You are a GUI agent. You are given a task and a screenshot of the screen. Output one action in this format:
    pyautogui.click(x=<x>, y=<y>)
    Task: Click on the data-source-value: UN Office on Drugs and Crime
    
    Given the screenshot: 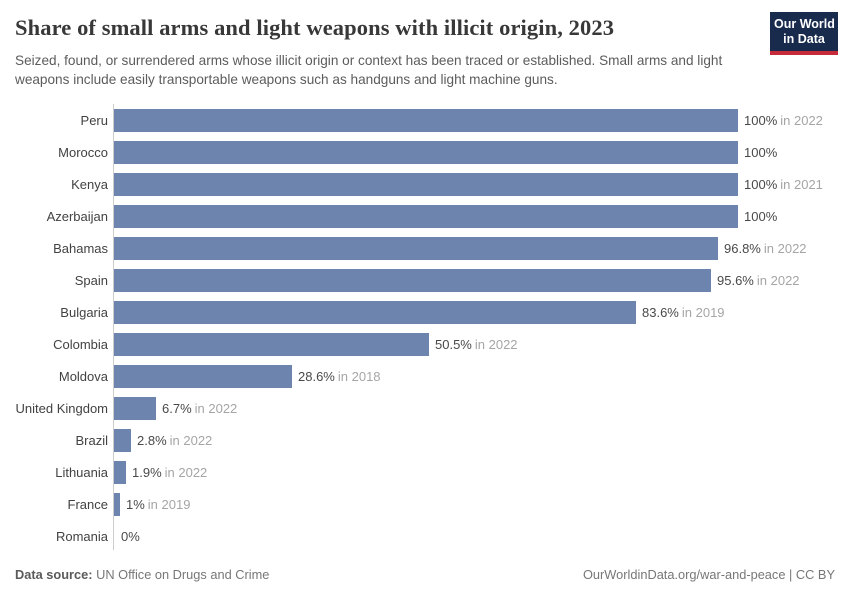 What is the action you would take?
    pyautogui.click(x=181, y=574)
    